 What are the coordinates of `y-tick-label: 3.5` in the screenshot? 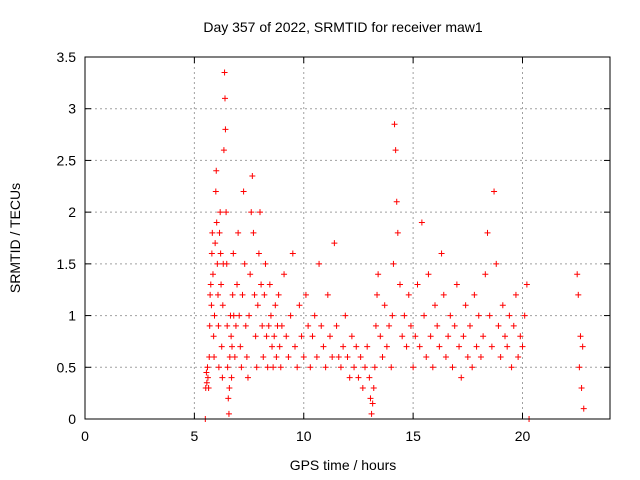 It's located at (67, 57).